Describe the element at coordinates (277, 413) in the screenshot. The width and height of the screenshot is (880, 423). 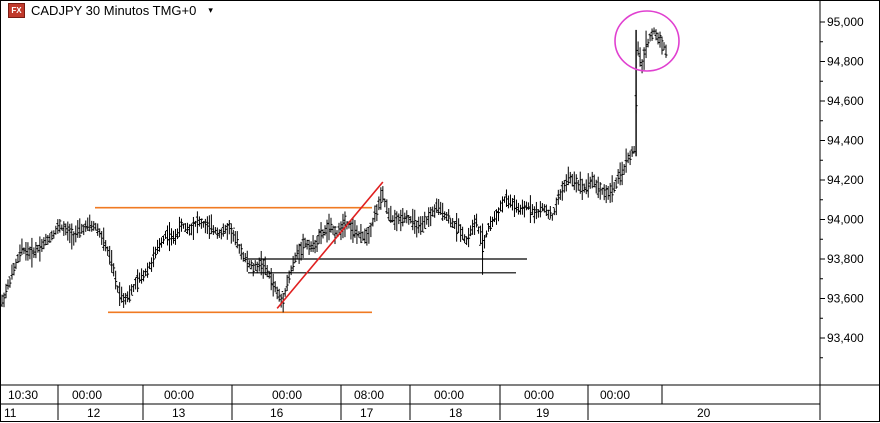
I see `x-day-label: 16` at that location.